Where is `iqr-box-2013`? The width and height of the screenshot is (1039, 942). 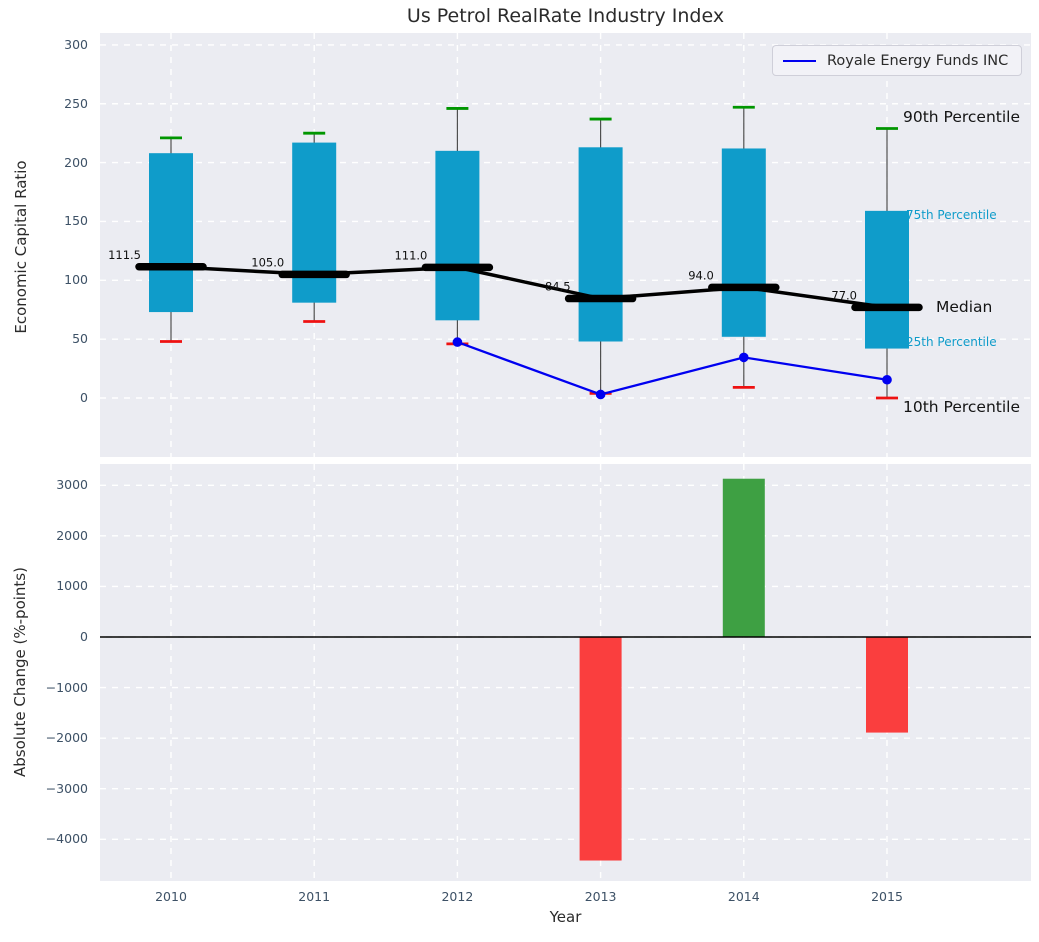
iqr-box-2013 is located at coordinates (600, 244).